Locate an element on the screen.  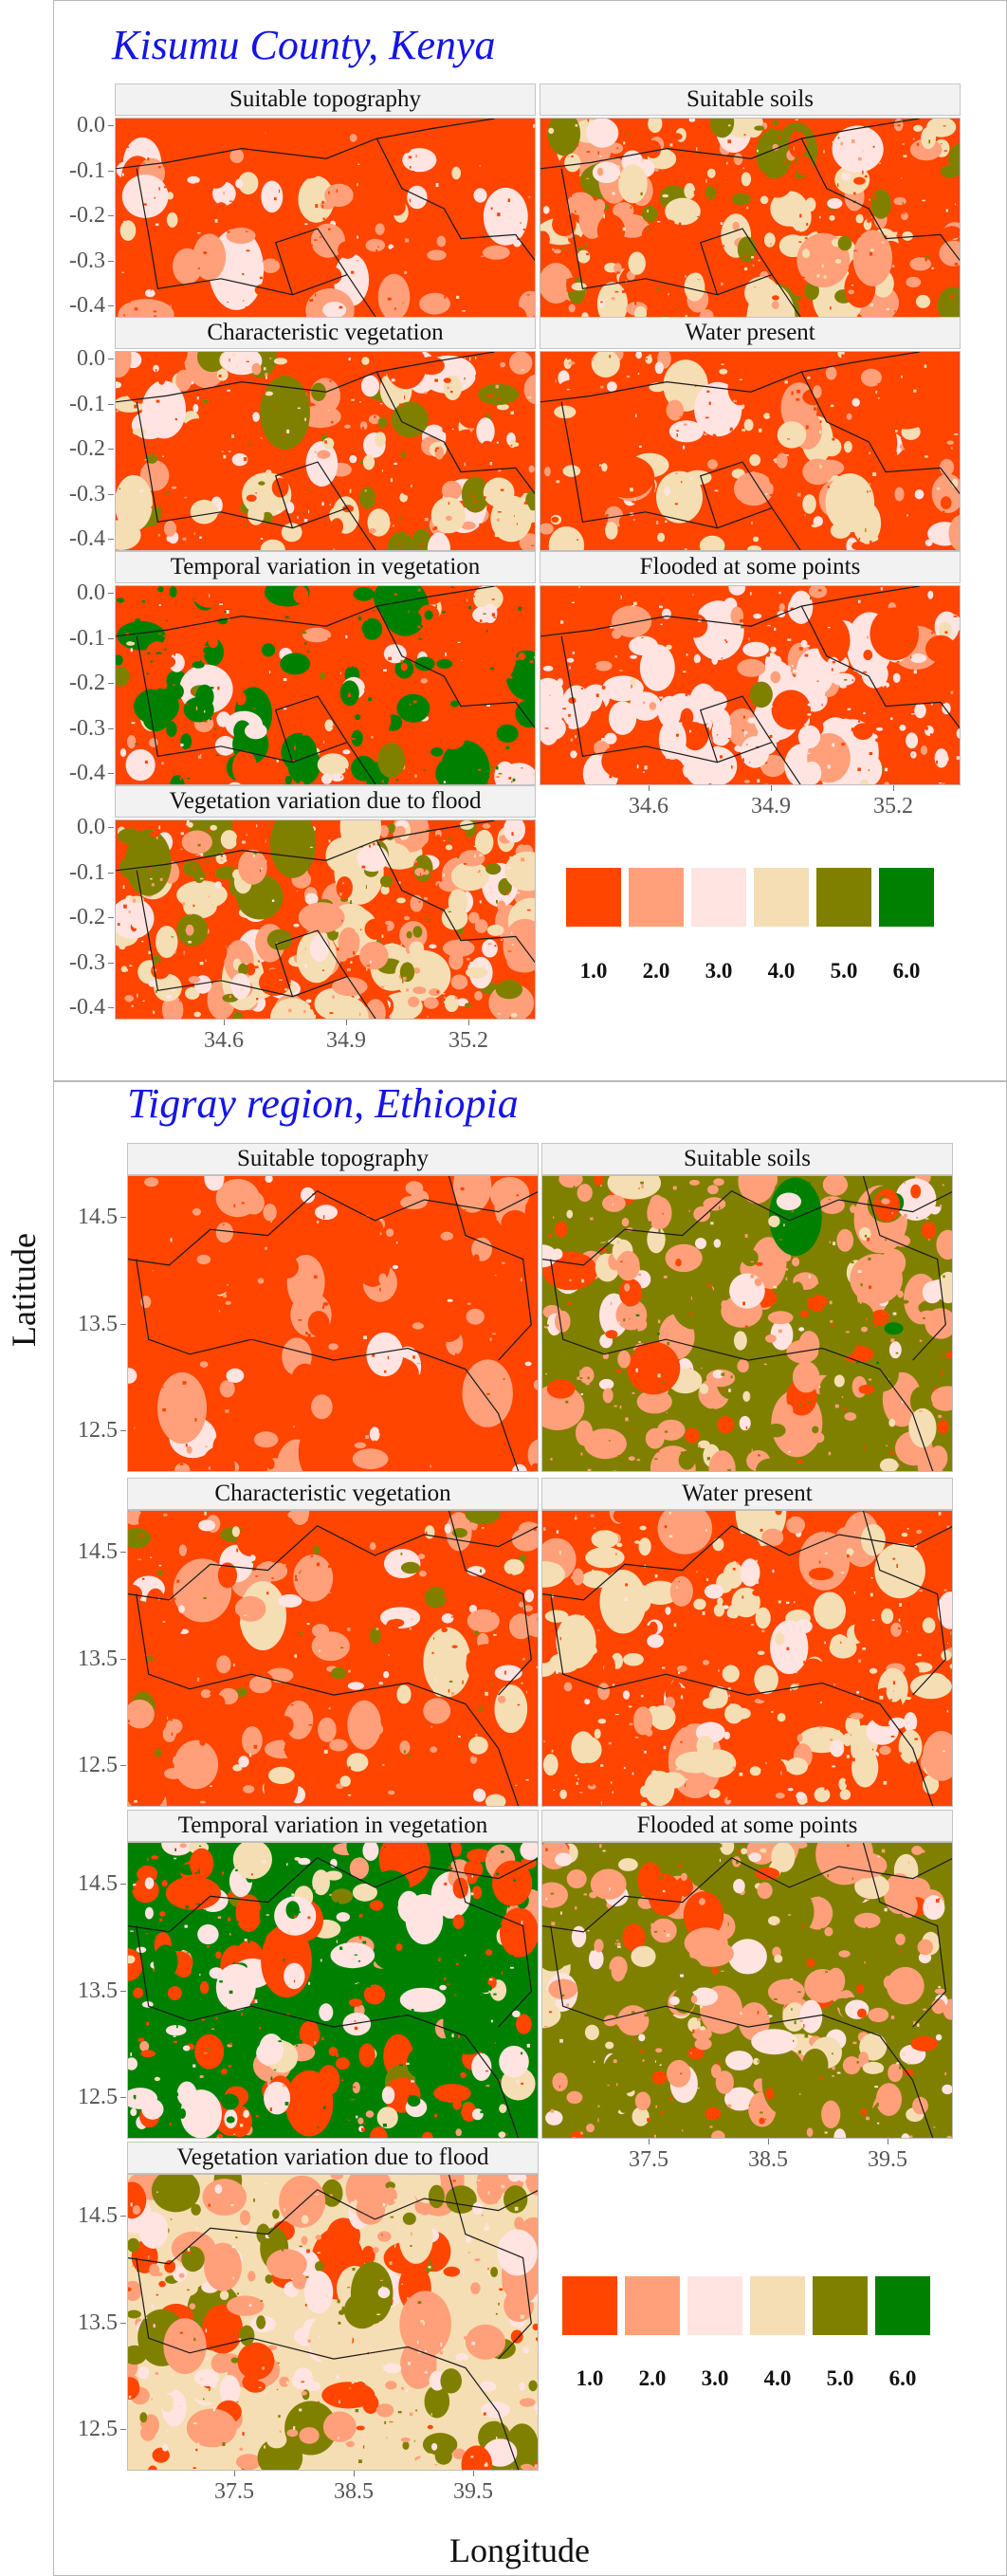
legend-label-5: 5.0 is located at coordinates (840, 2378).